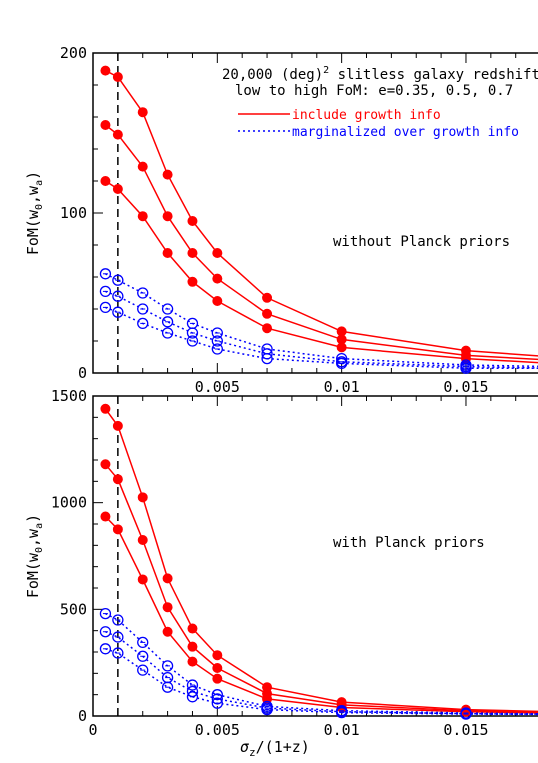 The width and height of the screenshot is (538, 763). I want to click on y-axis-title-top: FoM(w0,wa), so click(34, 213).